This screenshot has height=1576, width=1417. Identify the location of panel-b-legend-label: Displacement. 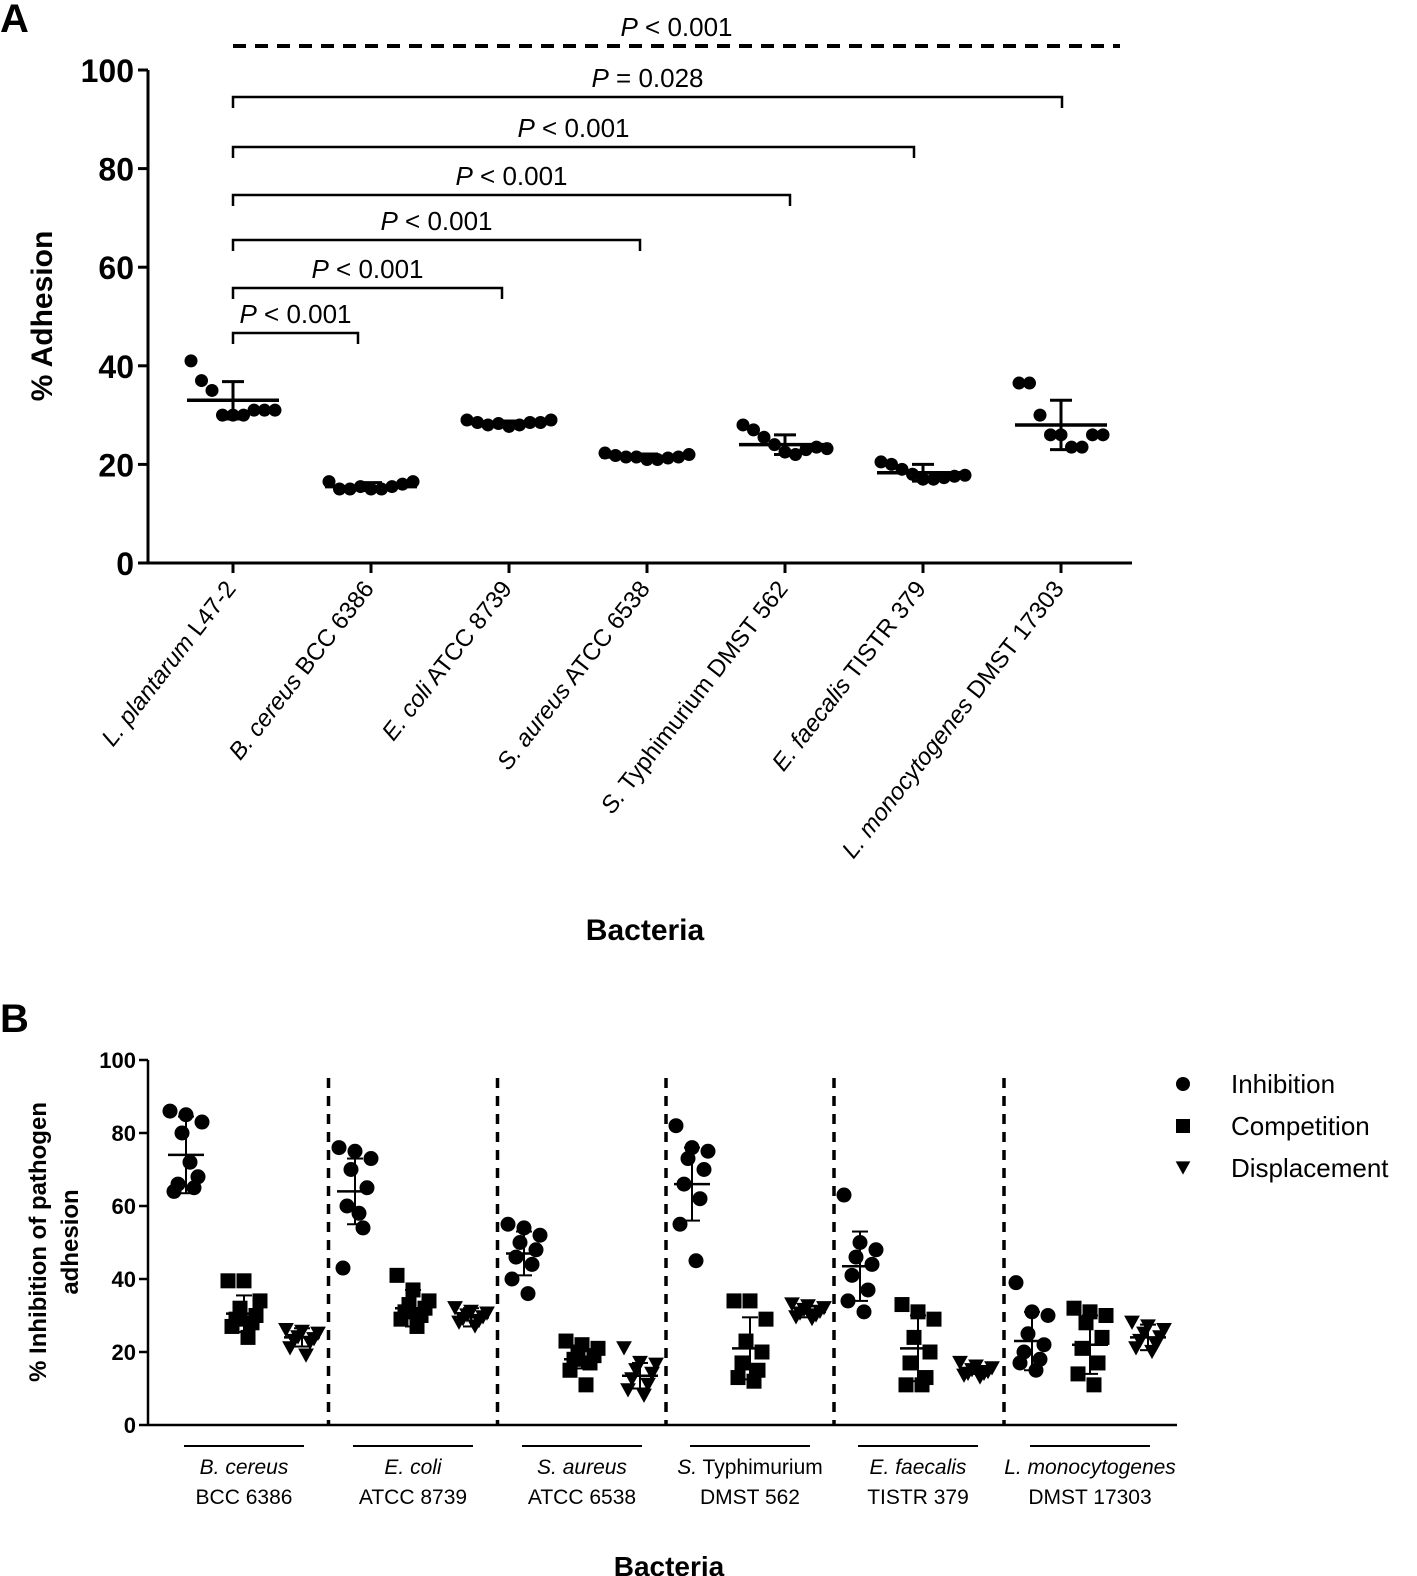
(1310, 1168).